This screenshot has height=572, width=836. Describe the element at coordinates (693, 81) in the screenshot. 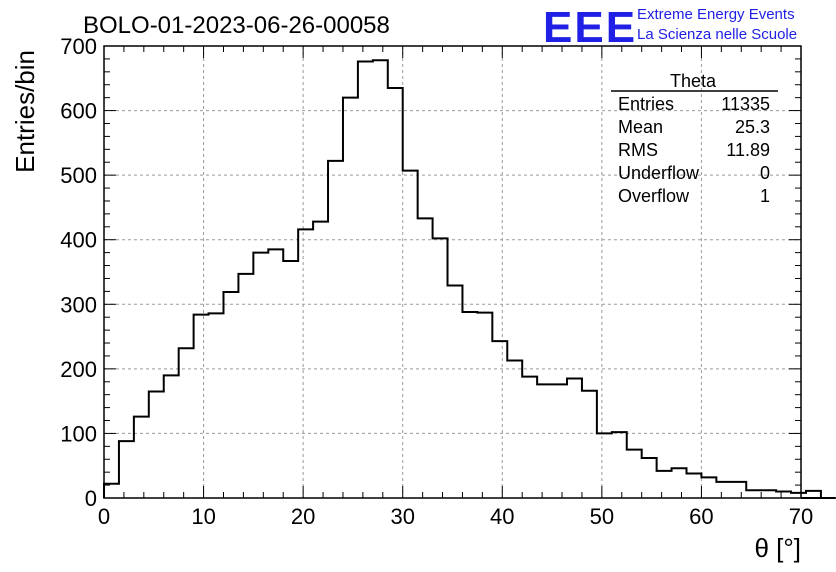

I see `stats-title: Theta` at that location.